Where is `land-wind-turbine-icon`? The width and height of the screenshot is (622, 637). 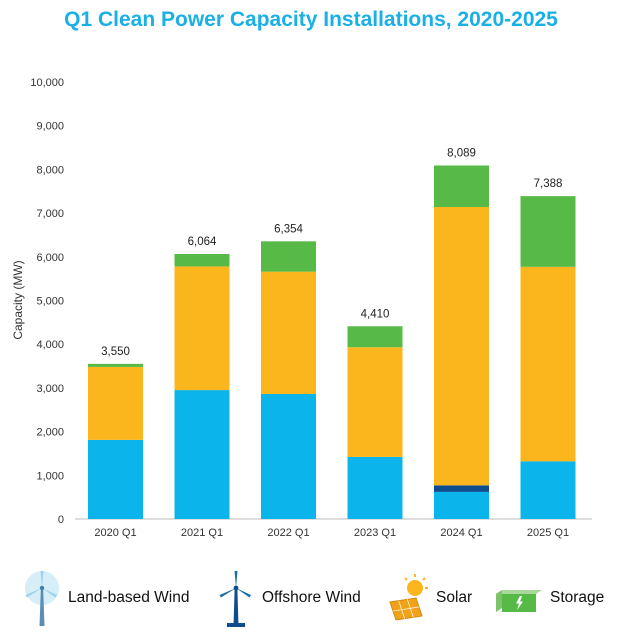 land-wind-turbine-icon is located at coordinates (42, 598).